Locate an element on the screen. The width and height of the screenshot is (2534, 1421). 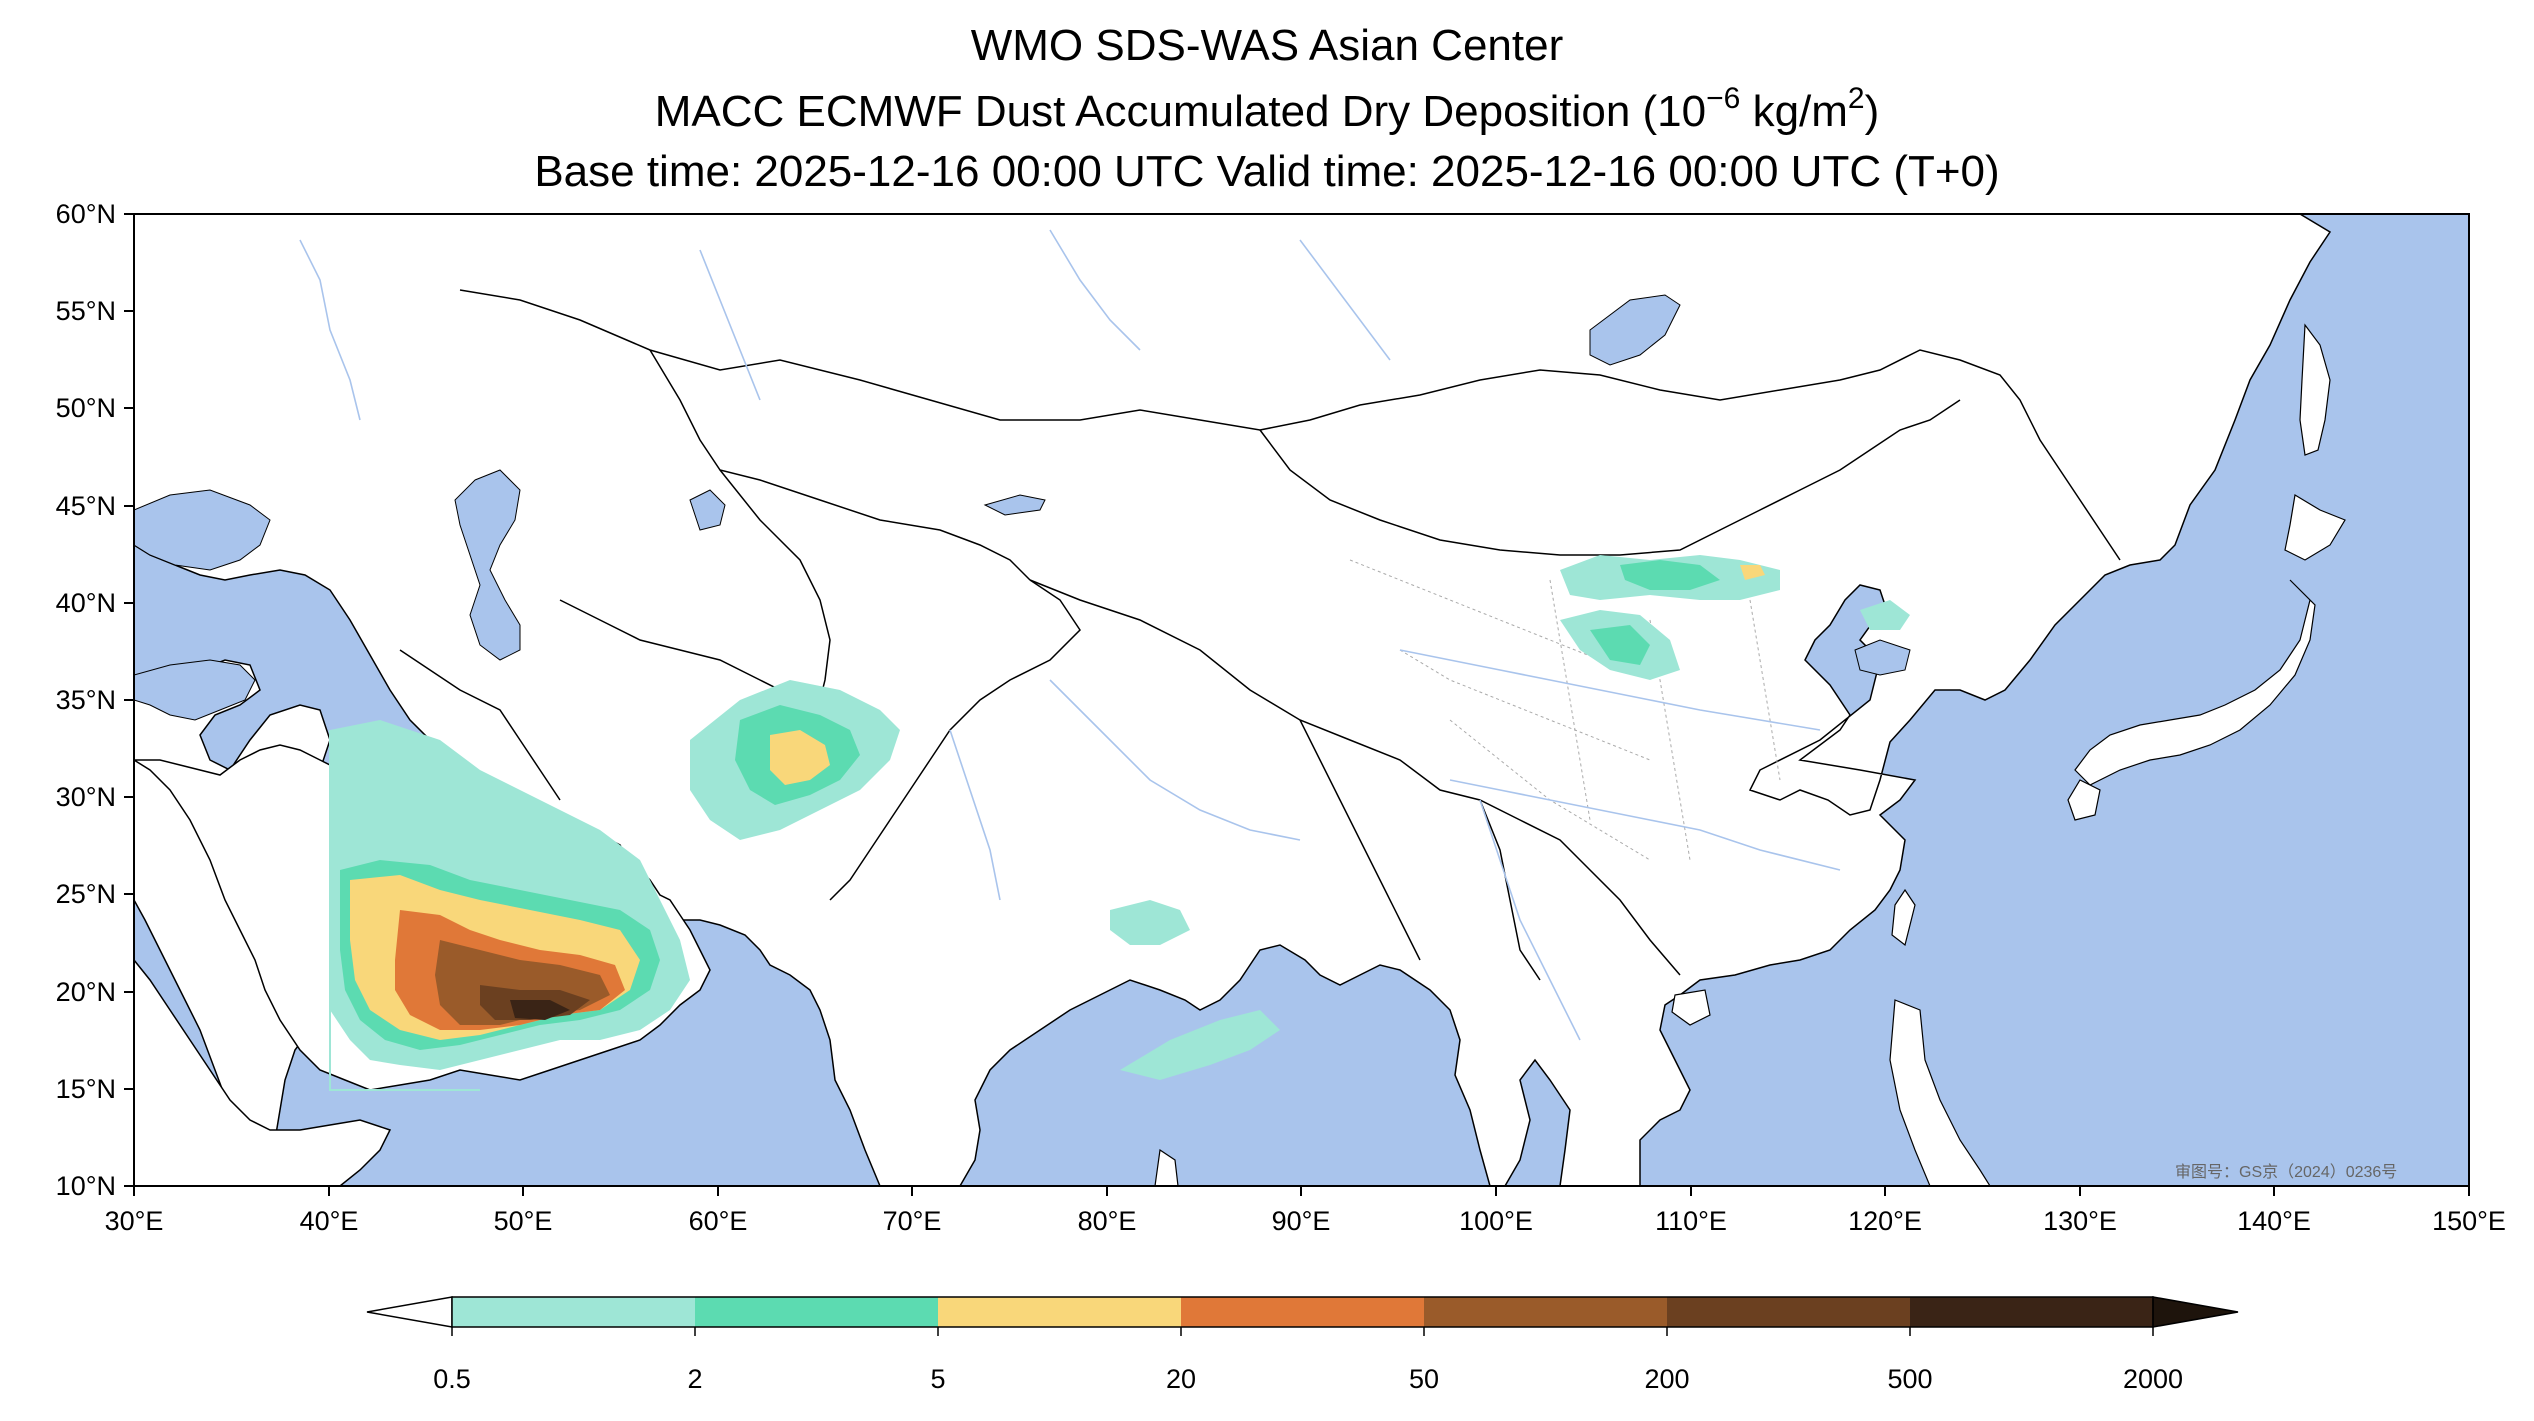
colorbar-label: 500 is located at coordinates (1910, 1379).